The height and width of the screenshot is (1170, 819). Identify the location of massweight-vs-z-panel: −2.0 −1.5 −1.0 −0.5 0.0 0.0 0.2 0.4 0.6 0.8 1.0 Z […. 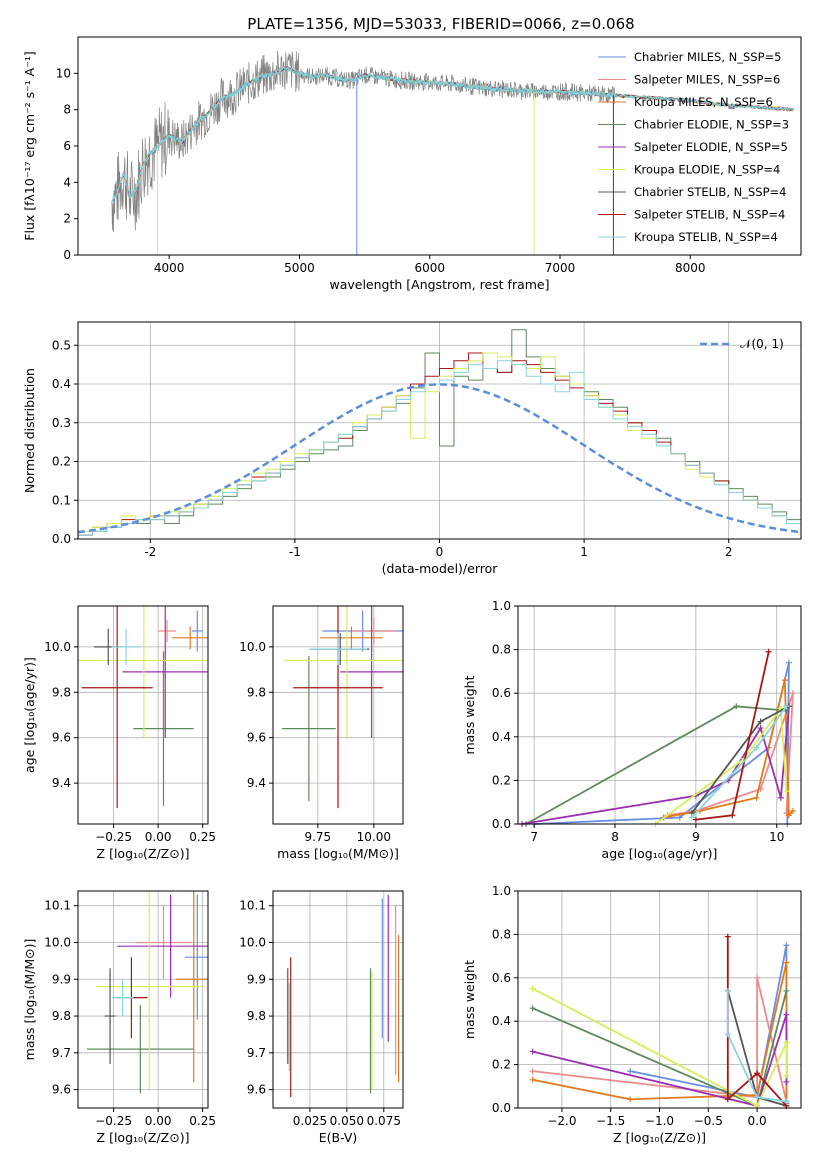
(632, 1014).